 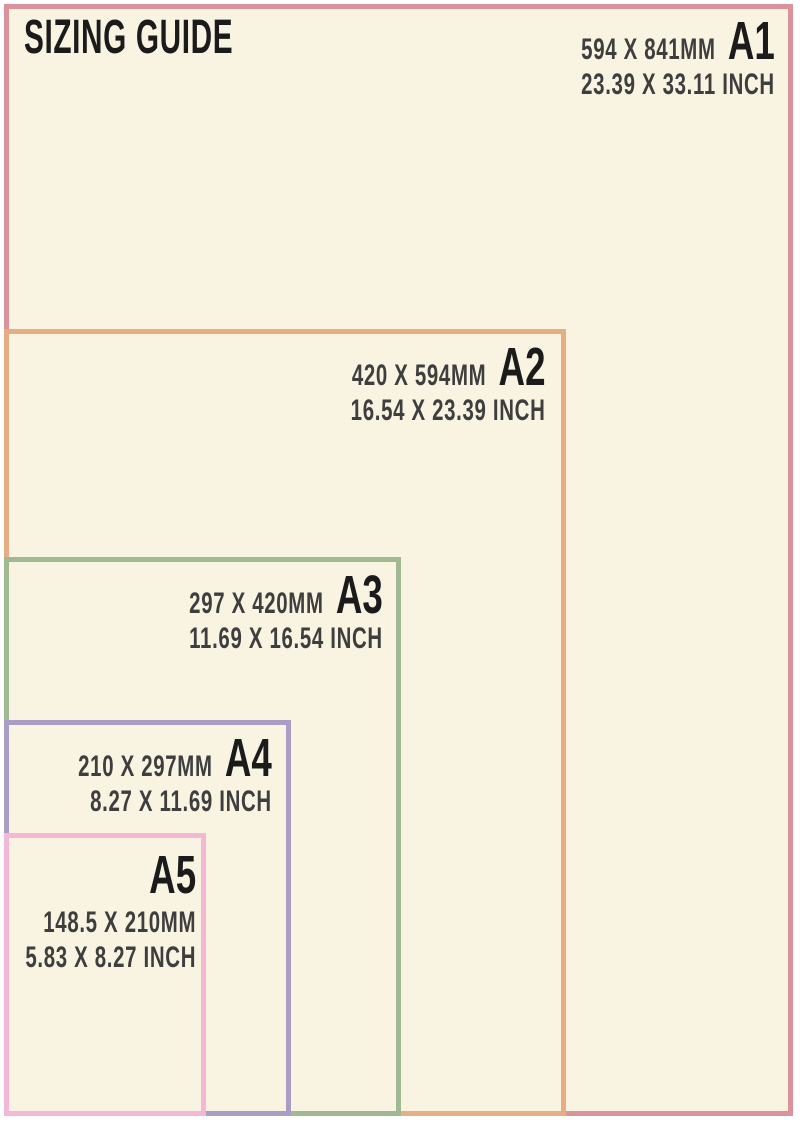 I want to click on a1-inch-dimensions: 23.39 X 33.11 INCH, so click(x=678, y=84).